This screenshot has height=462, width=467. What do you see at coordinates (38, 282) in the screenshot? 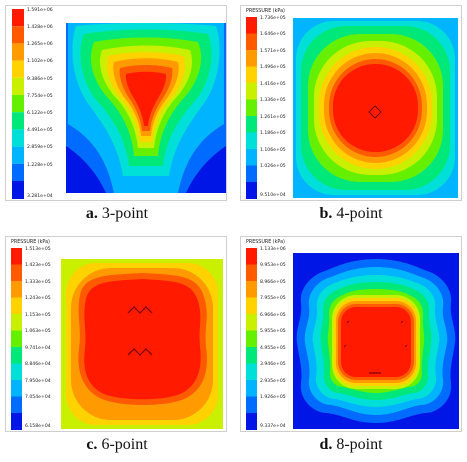
I see `colorbar-tick-label: 1.333e+05` at bounding box center [38, 282].